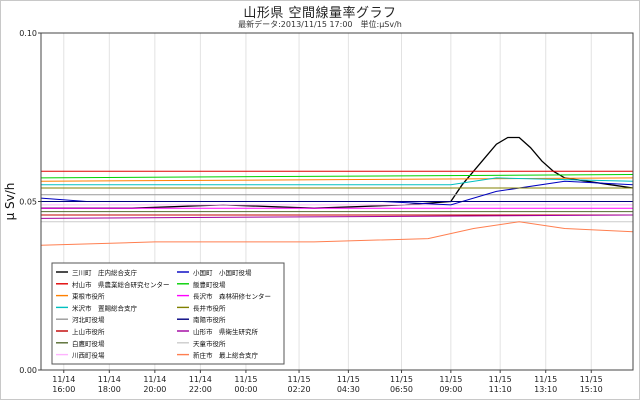 The height and width of the screenshot is (400, 640). What do you see at coordinates (88, 343) in the screenshot?
I see `legend-label: 白鷹町役場` at bounding box center [88, 343].